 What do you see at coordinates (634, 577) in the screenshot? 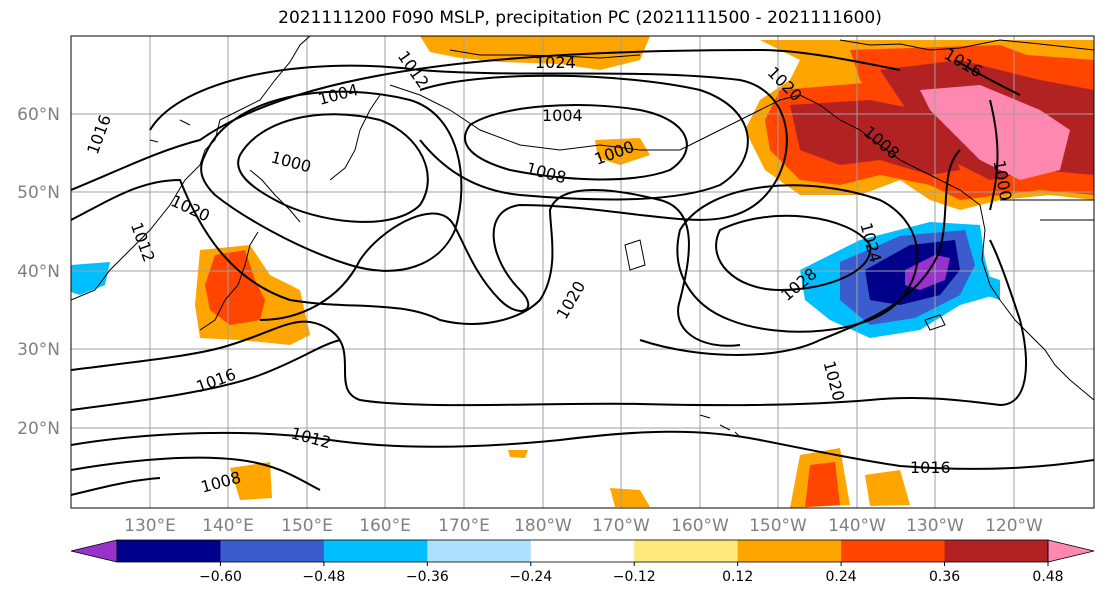
I see `colorbar-tick-label: −0.12` at bounding box center [634, 577].